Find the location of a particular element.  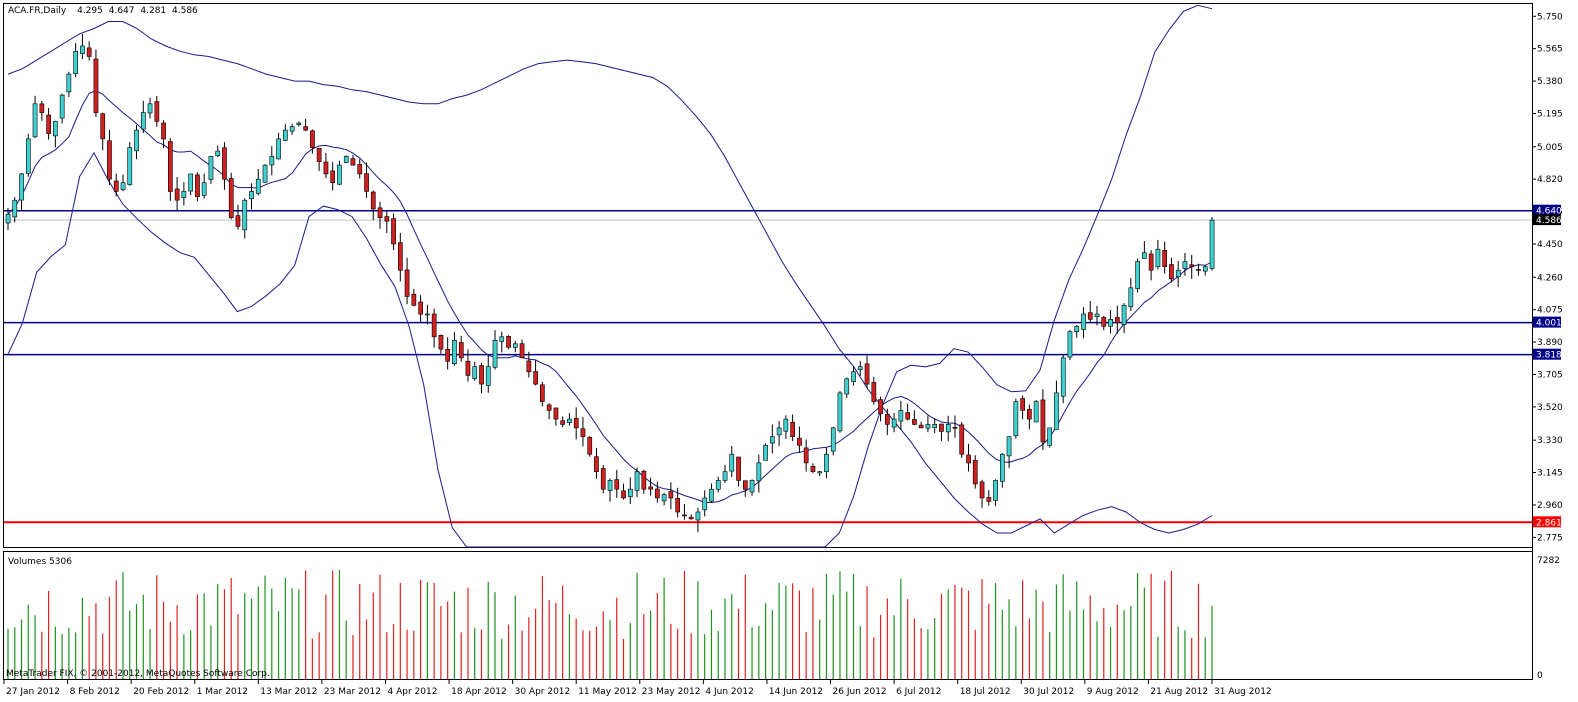

x-tick-label: 4 Apr 2012 is located at coordinates (413, 692).